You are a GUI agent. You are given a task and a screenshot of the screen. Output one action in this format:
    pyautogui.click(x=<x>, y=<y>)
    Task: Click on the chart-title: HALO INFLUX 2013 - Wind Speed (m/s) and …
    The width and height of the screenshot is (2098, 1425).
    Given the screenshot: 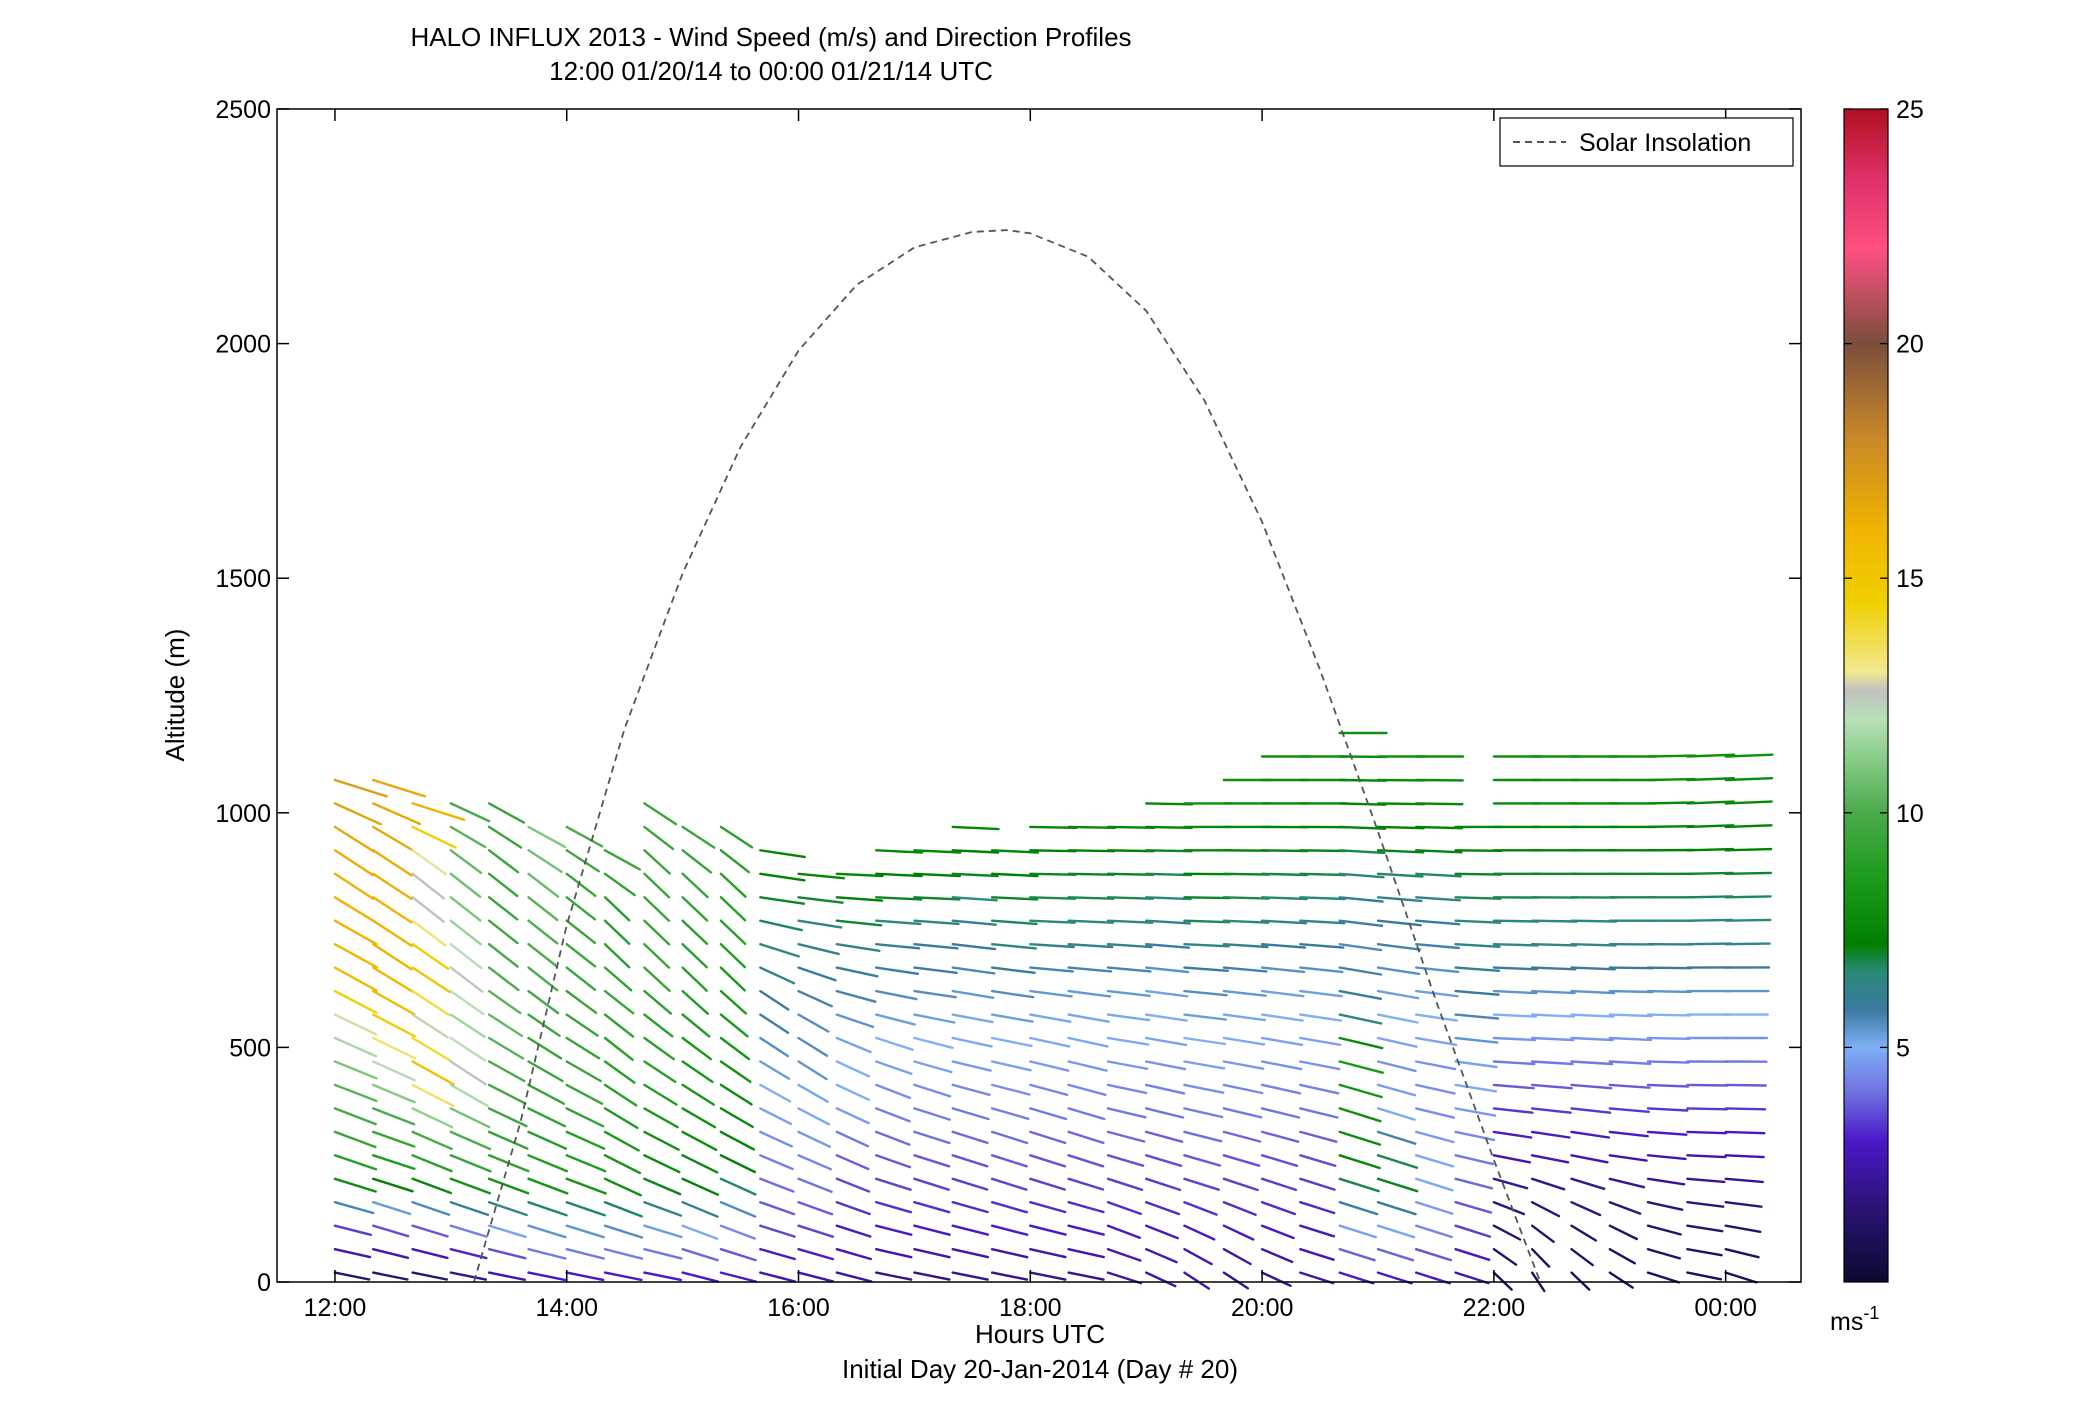 What is the action you would take?
    pyautogui.click(x=770, y=37)
    